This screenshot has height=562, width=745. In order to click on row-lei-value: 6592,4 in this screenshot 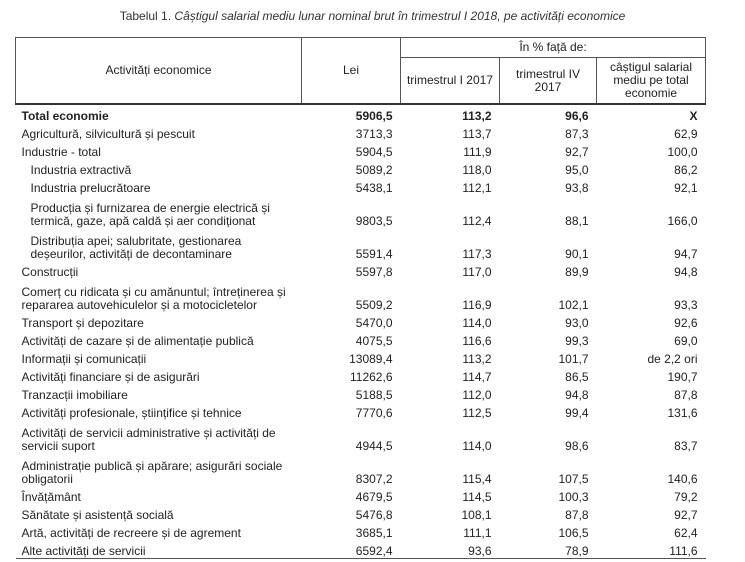, I will do `click(351, 549)`.